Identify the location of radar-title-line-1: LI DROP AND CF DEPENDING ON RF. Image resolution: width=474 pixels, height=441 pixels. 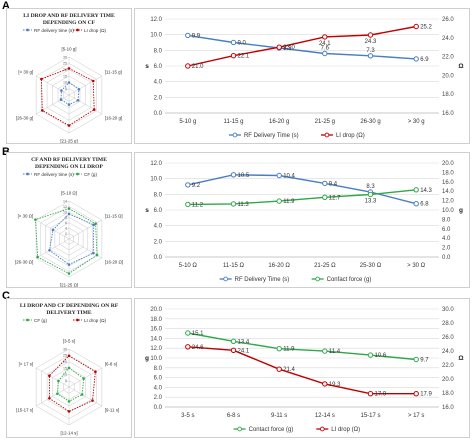
(69, 306).